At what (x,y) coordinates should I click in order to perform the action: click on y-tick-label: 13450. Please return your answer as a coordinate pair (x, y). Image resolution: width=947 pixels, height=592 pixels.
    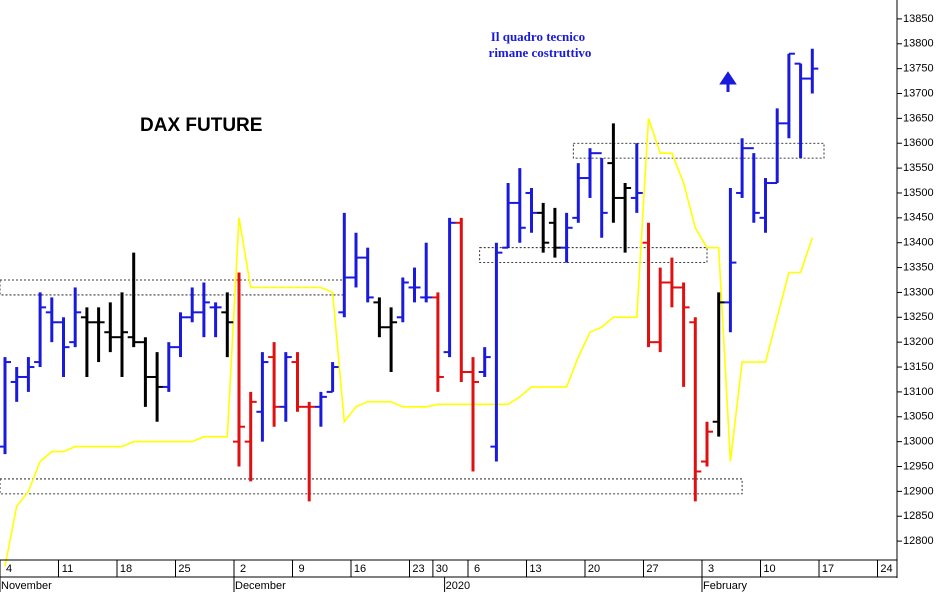
    Looking at the image, I should click on (918, 218).